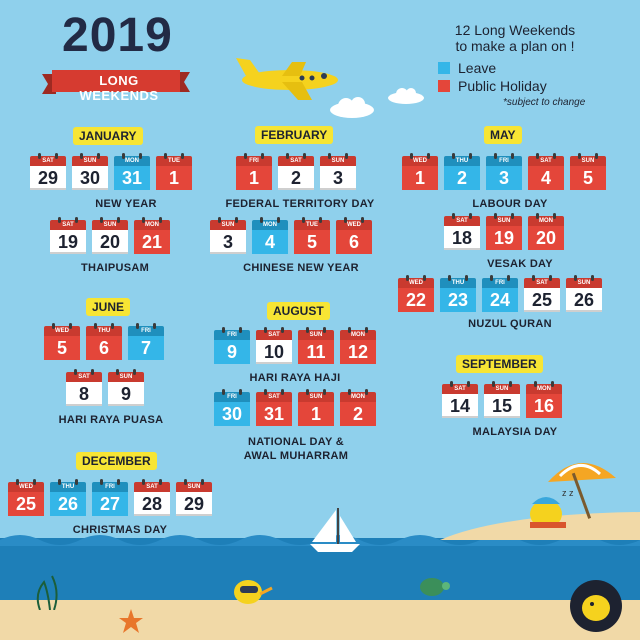 Image resolution: width=640 pixels, height=640 pixels. I want to click on calendar-group-new-year: SAT 29 SUN 30 MON 31 TUE 1, so click(114, 172).